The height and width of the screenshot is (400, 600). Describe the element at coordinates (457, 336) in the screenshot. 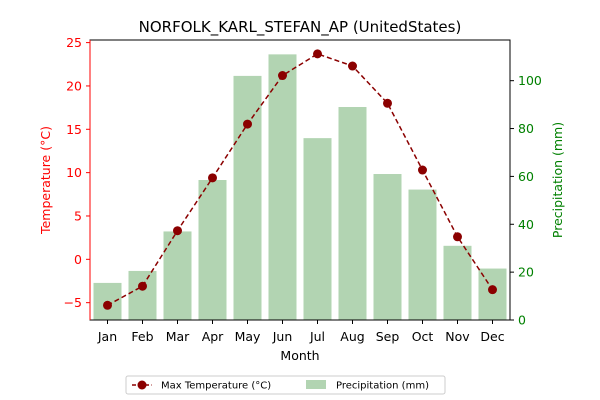

I see `x-tick-label: Nov` at that location.